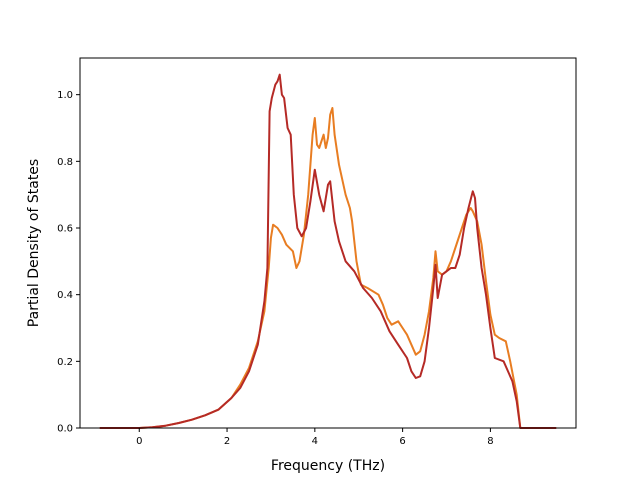 The image size is (640, 480). What do you see at coordinates (65, 162) in the screenshot?
I see `y-tick-label: 0.8` at bounding box center [65, 162].